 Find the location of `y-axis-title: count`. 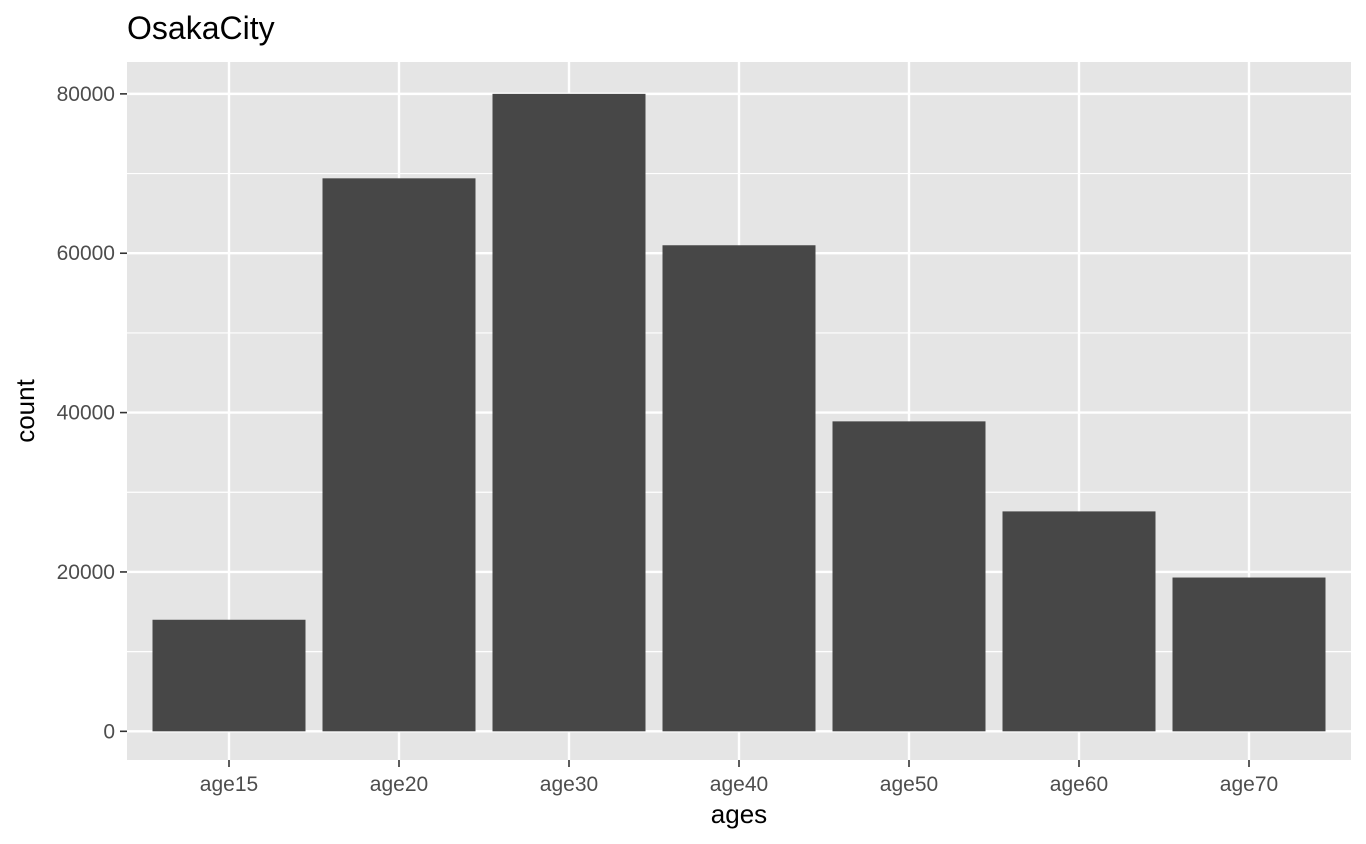

y-axis-title: count is located at coordinates (25, 410).